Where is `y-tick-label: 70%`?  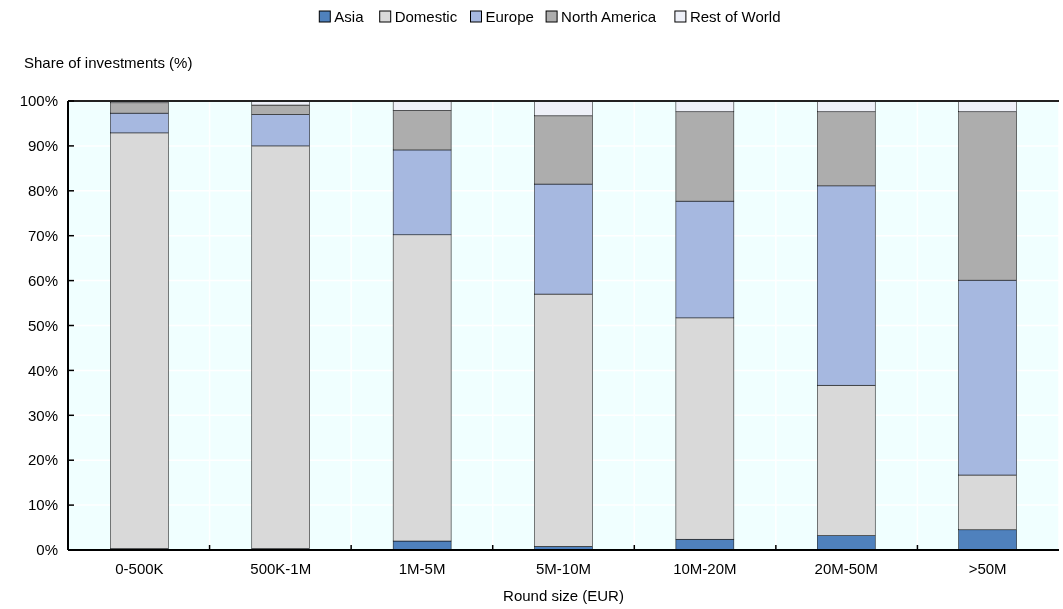 y-tick-label: 70% is located at coordinates (42, 235).